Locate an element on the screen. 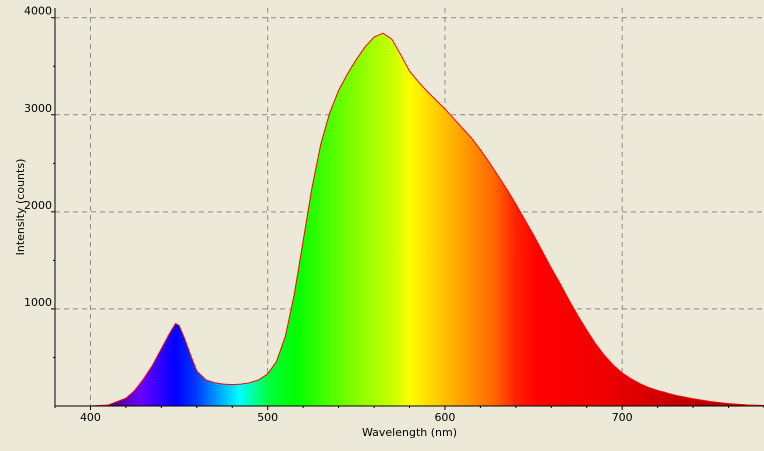 The image size is (764, 451). y-axis-label: Intensity (counts) is located at coordinates (20, 207).